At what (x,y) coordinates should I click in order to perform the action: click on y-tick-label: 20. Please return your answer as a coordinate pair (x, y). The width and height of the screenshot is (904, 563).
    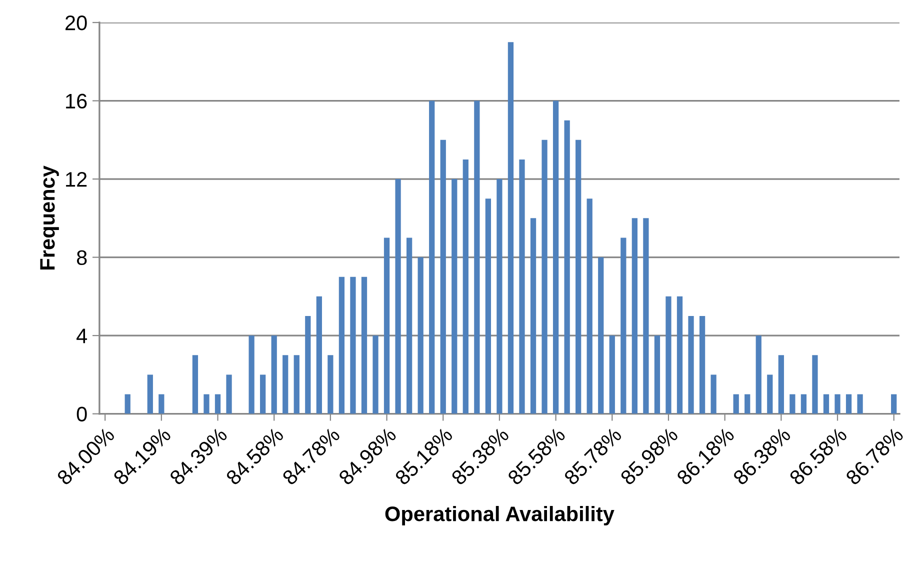
    Looking at the image, I should click on (76, 23).